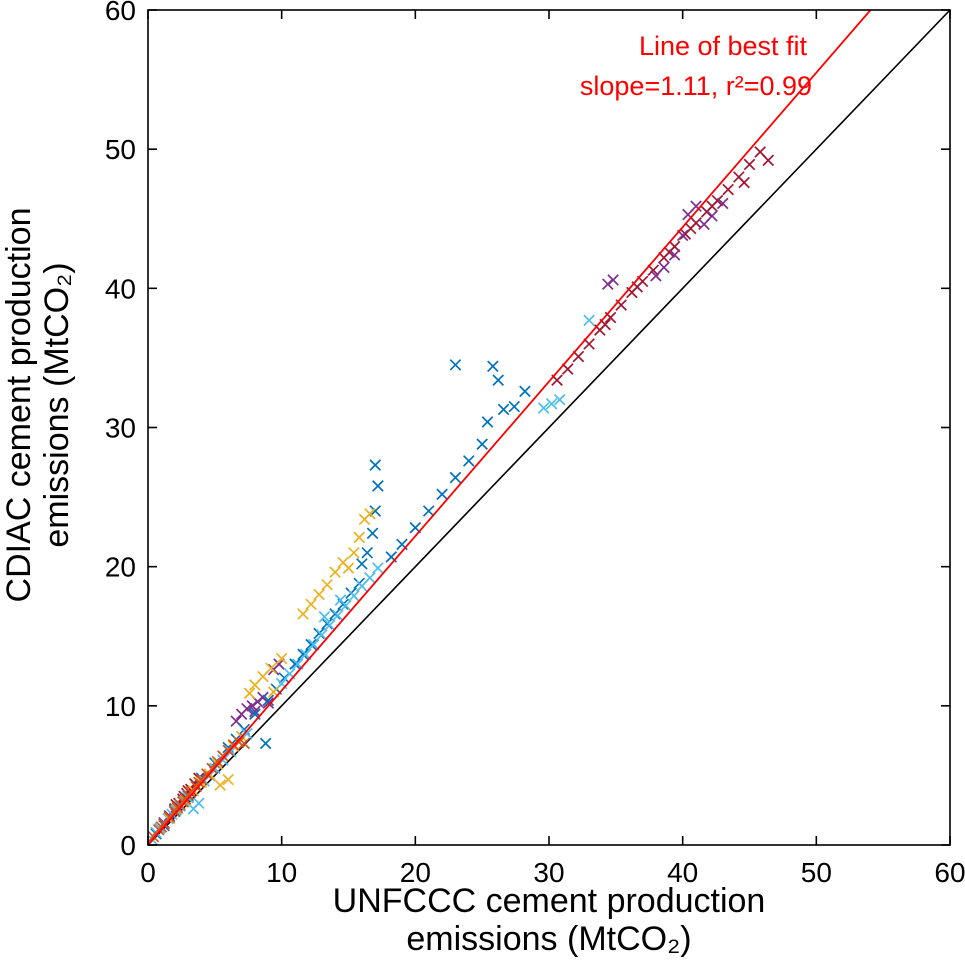  Describe the element at coordinates (120, 428) in the screenshot. I see `y-tick-label: 30` at that location.